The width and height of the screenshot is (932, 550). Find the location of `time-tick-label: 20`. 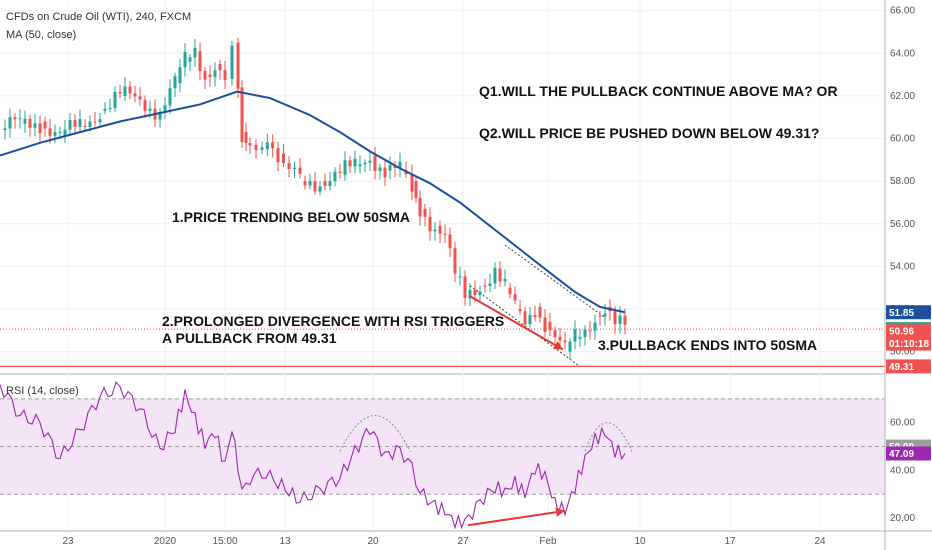

time-tick-label: 20 is located at coordinates (373, 541).